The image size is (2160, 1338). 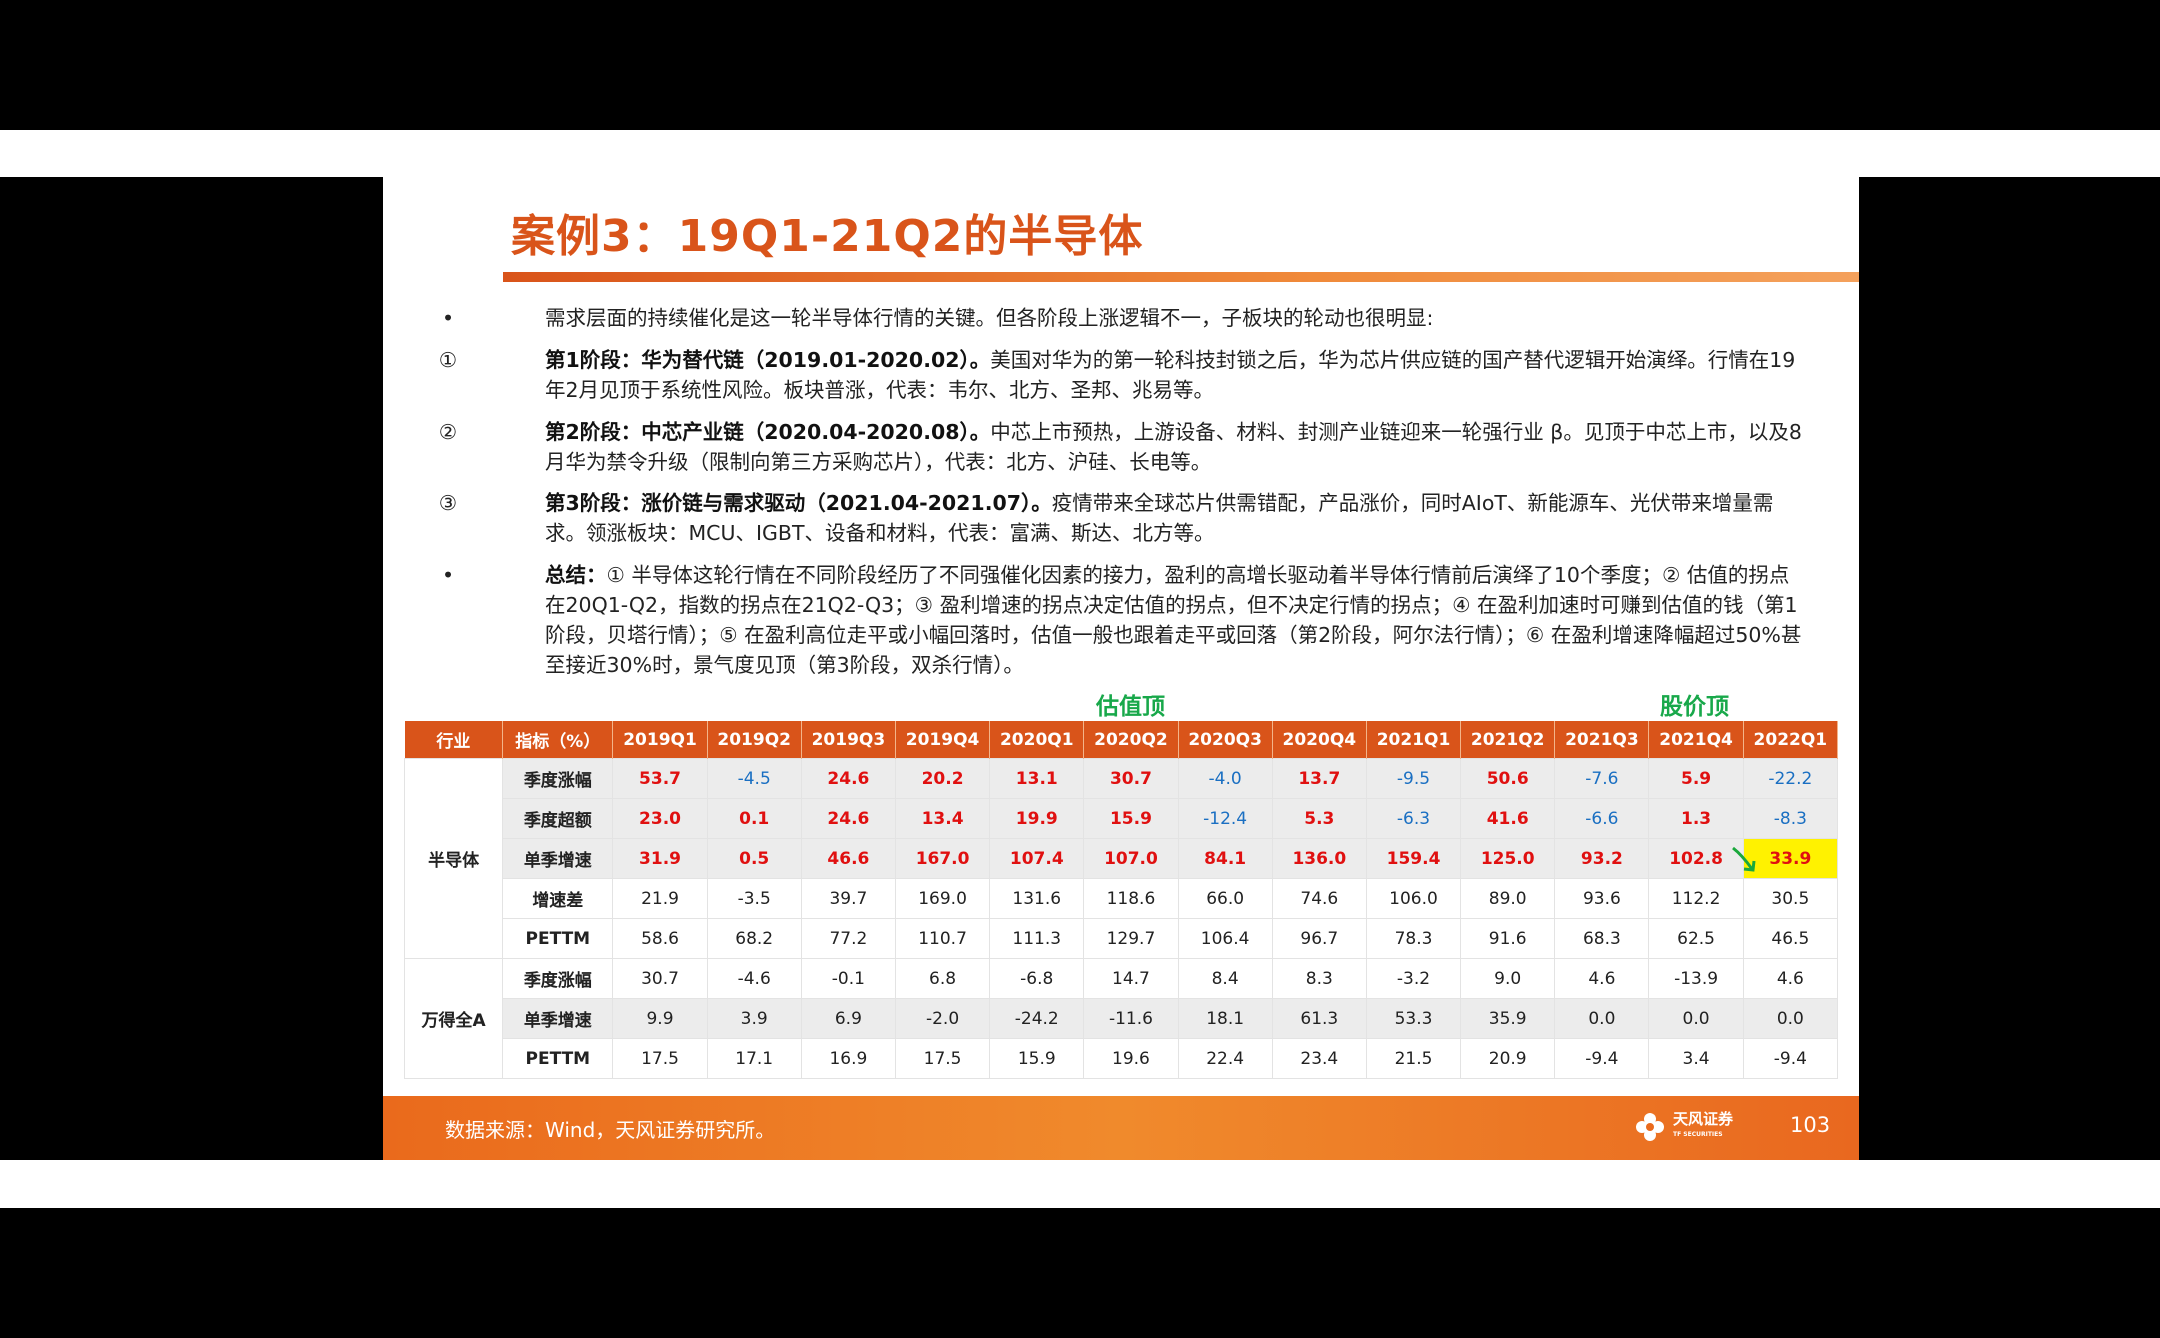 What do you see at coordinates (558, 898) in the screenshot?
I see `indicator-cell: 增速差` at bounding box center [558, 898].